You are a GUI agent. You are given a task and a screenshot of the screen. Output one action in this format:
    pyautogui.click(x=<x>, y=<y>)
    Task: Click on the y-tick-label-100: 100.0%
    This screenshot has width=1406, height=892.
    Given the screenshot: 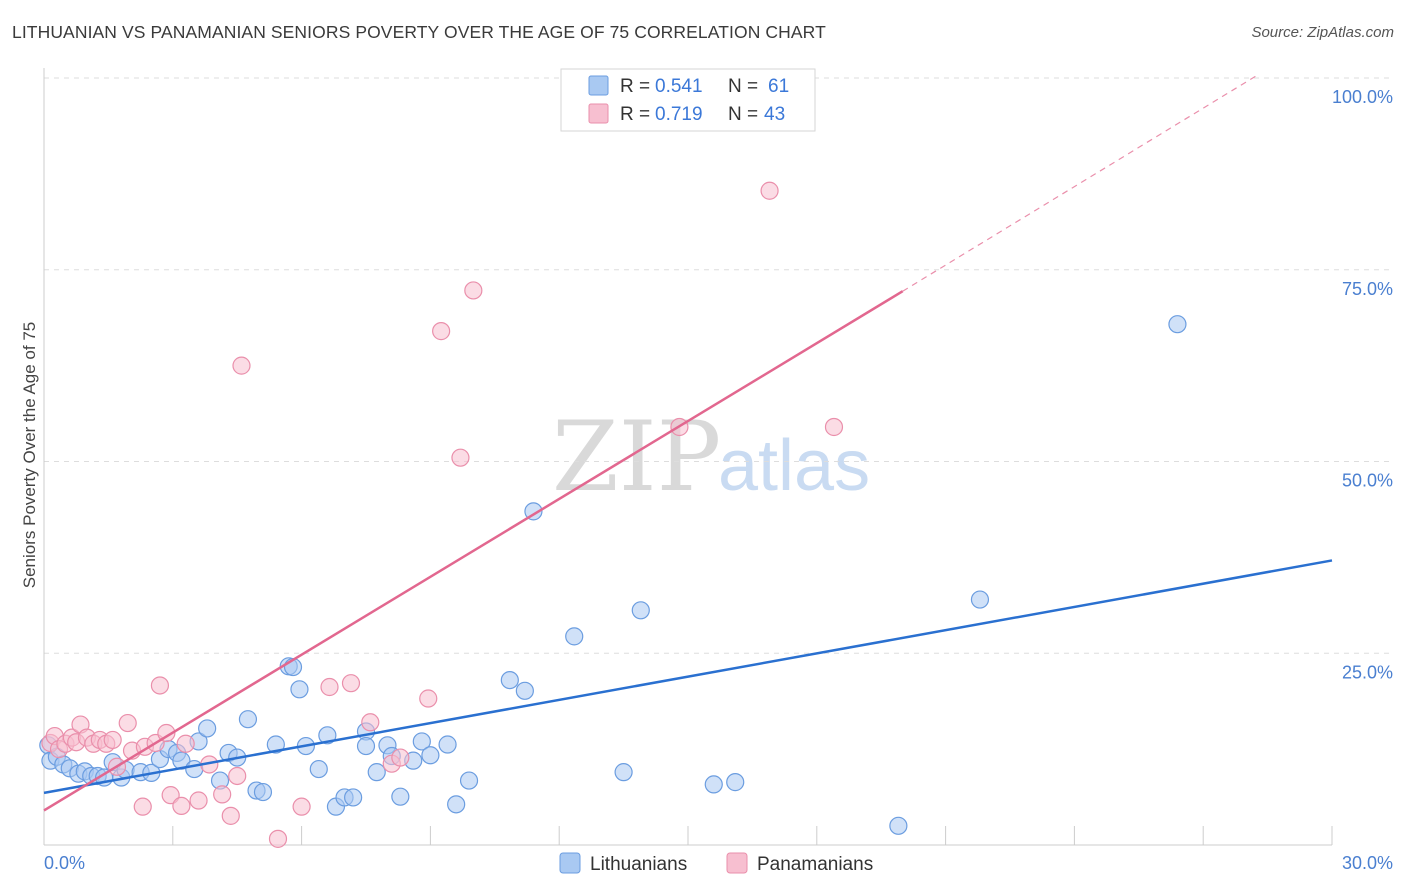 What is the action you would take?
    pyautogui.click(x=1362, y=97)
    